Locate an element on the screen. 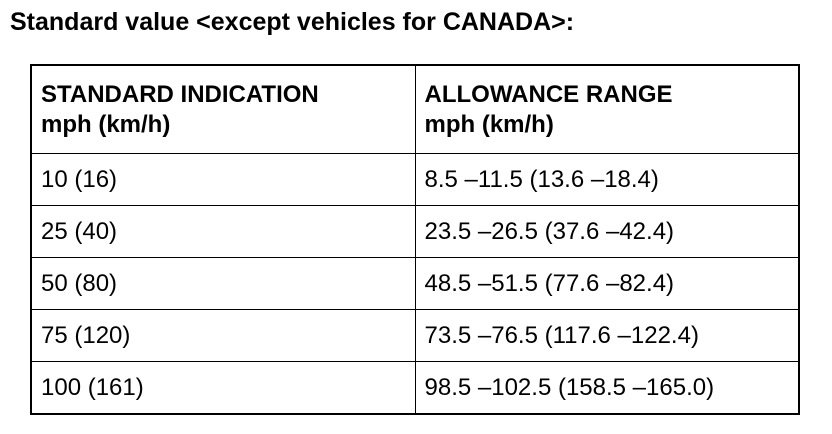 This screenshot has width=832, height=434. table-cell: 75 (120) is located at coordinates (223, 335).